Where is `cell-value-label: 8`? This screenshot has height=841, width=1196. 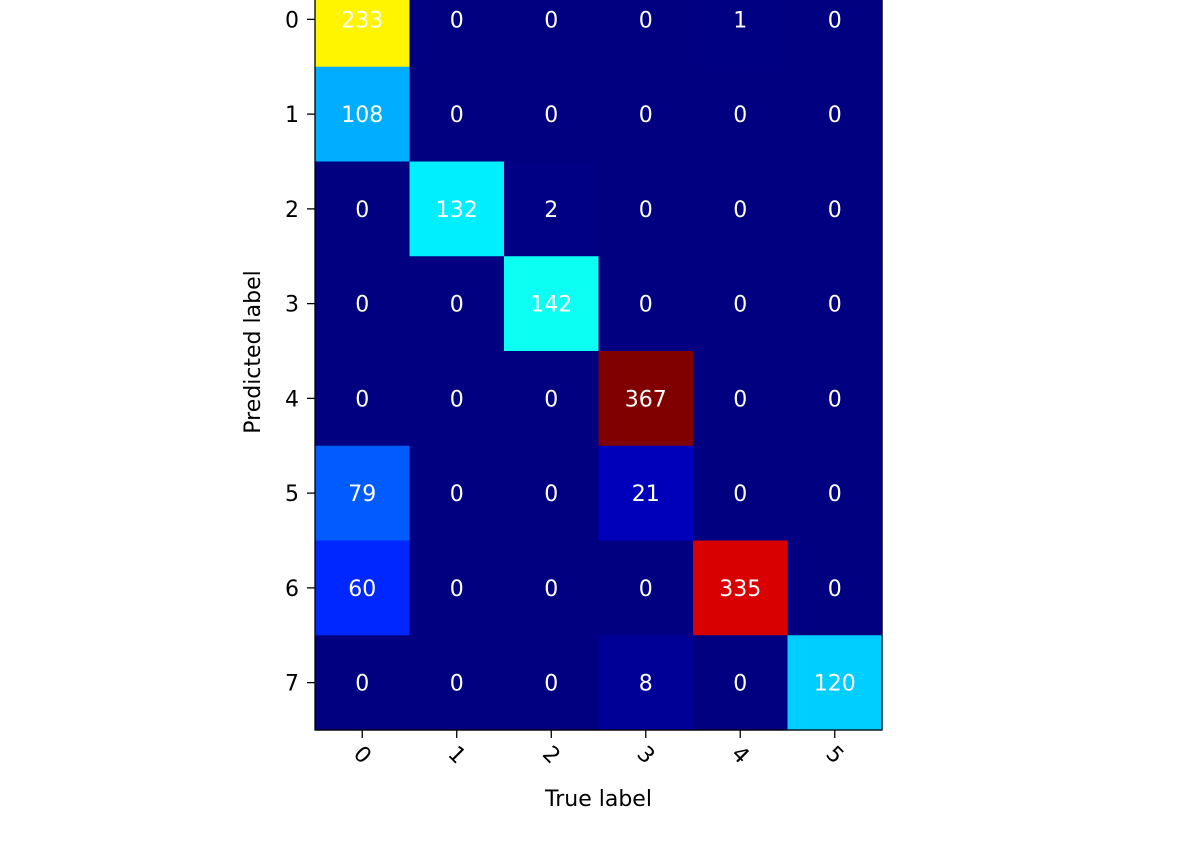
cell-value-label: 8 is located at coordinates (646, 684).